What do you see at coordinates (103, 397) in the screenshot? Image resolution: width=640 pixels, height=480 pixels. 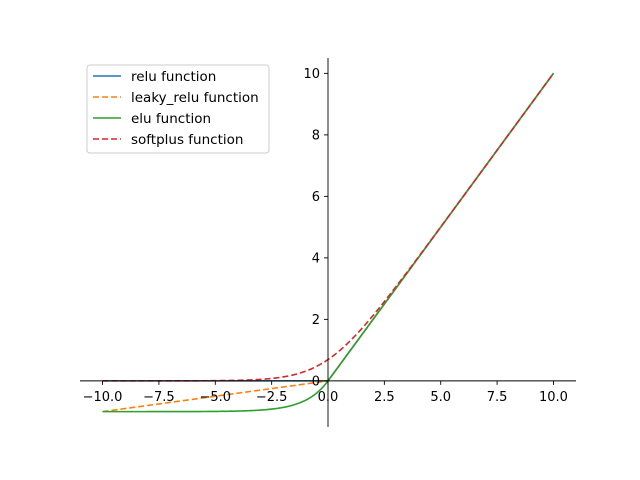 I see `x-tick-label: −10.0` at bounding box center [103, 397].